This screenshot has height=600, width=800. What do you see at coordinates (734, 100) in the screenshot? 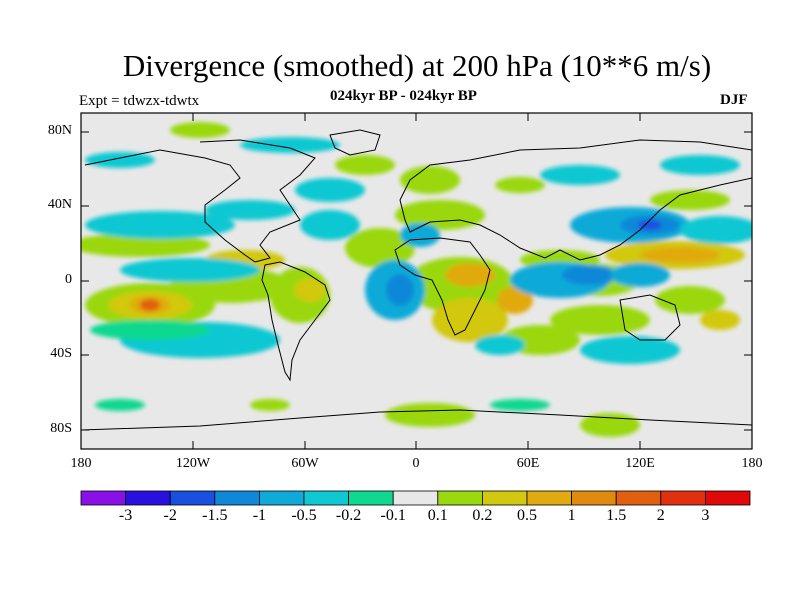
I see `season-label: DJF` at bounding box center [734, 100].